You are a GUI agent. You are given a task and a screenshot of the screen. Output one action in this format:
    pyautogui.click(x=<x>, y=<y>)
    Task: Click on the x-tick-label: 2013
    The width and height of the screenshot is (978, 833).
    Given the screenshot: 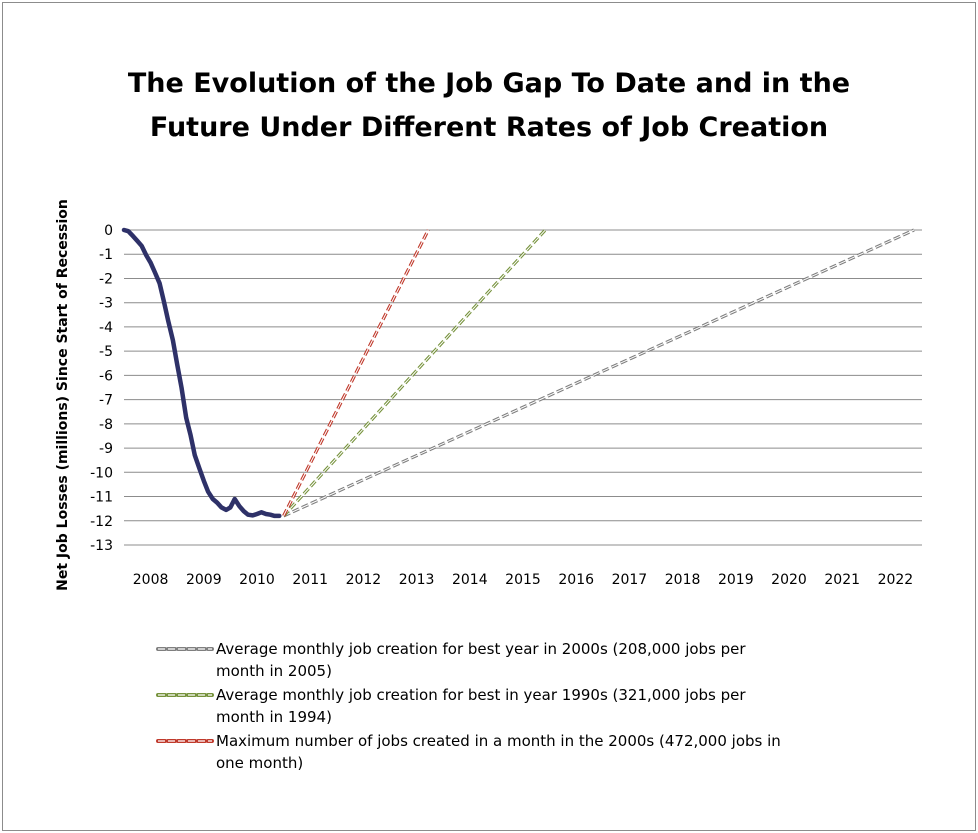 What is the action you would take?
    pyautogui.click(x=417, y=580)
    